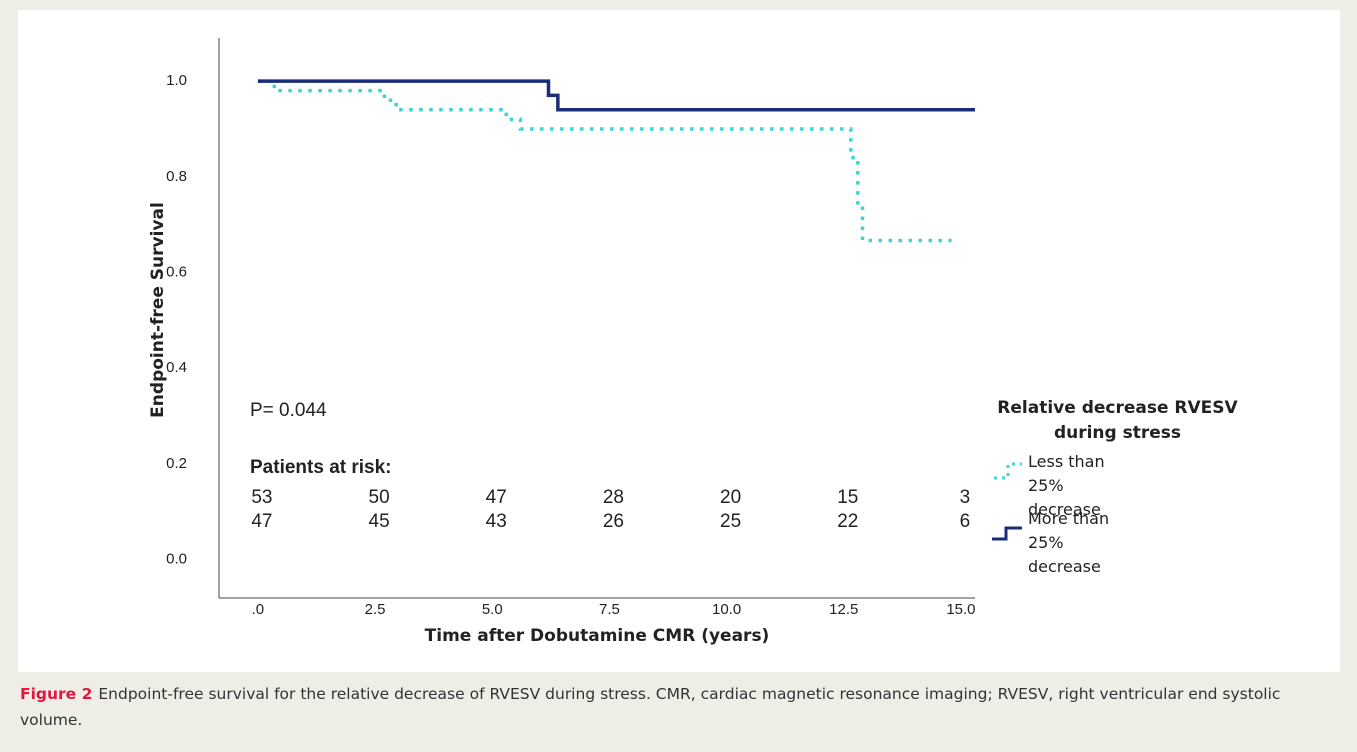  What do you see at coordinates (158, 310) in the screenshot?
I see `y-axis-title: Endpoint-free Survival` at bounding box center [158, 310].